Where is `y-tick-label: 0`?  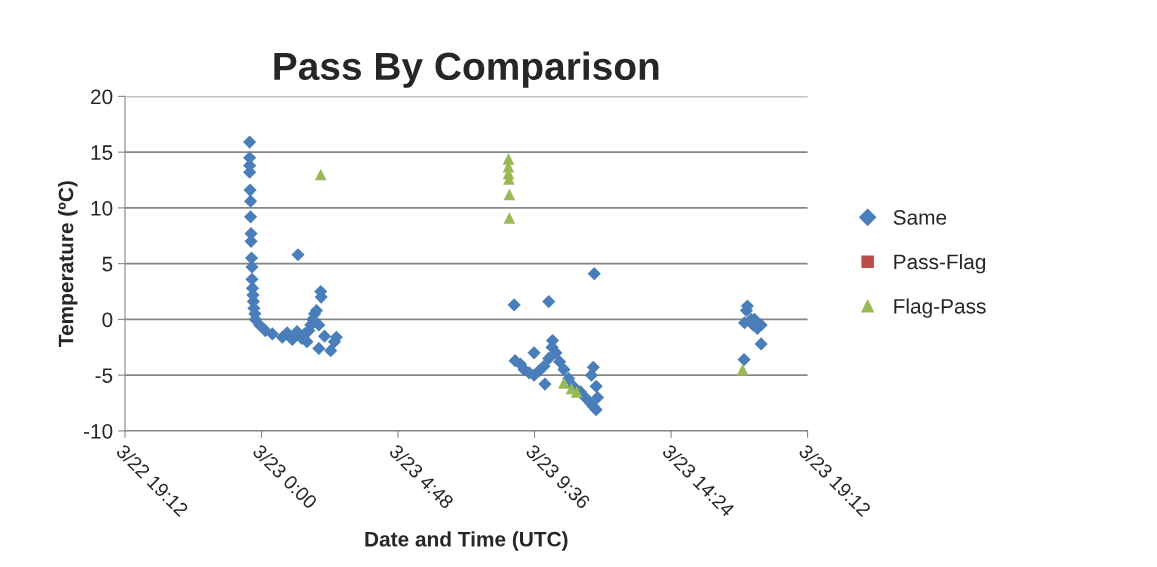 y-tick-label: 0 is located at coordinates (107, 320).